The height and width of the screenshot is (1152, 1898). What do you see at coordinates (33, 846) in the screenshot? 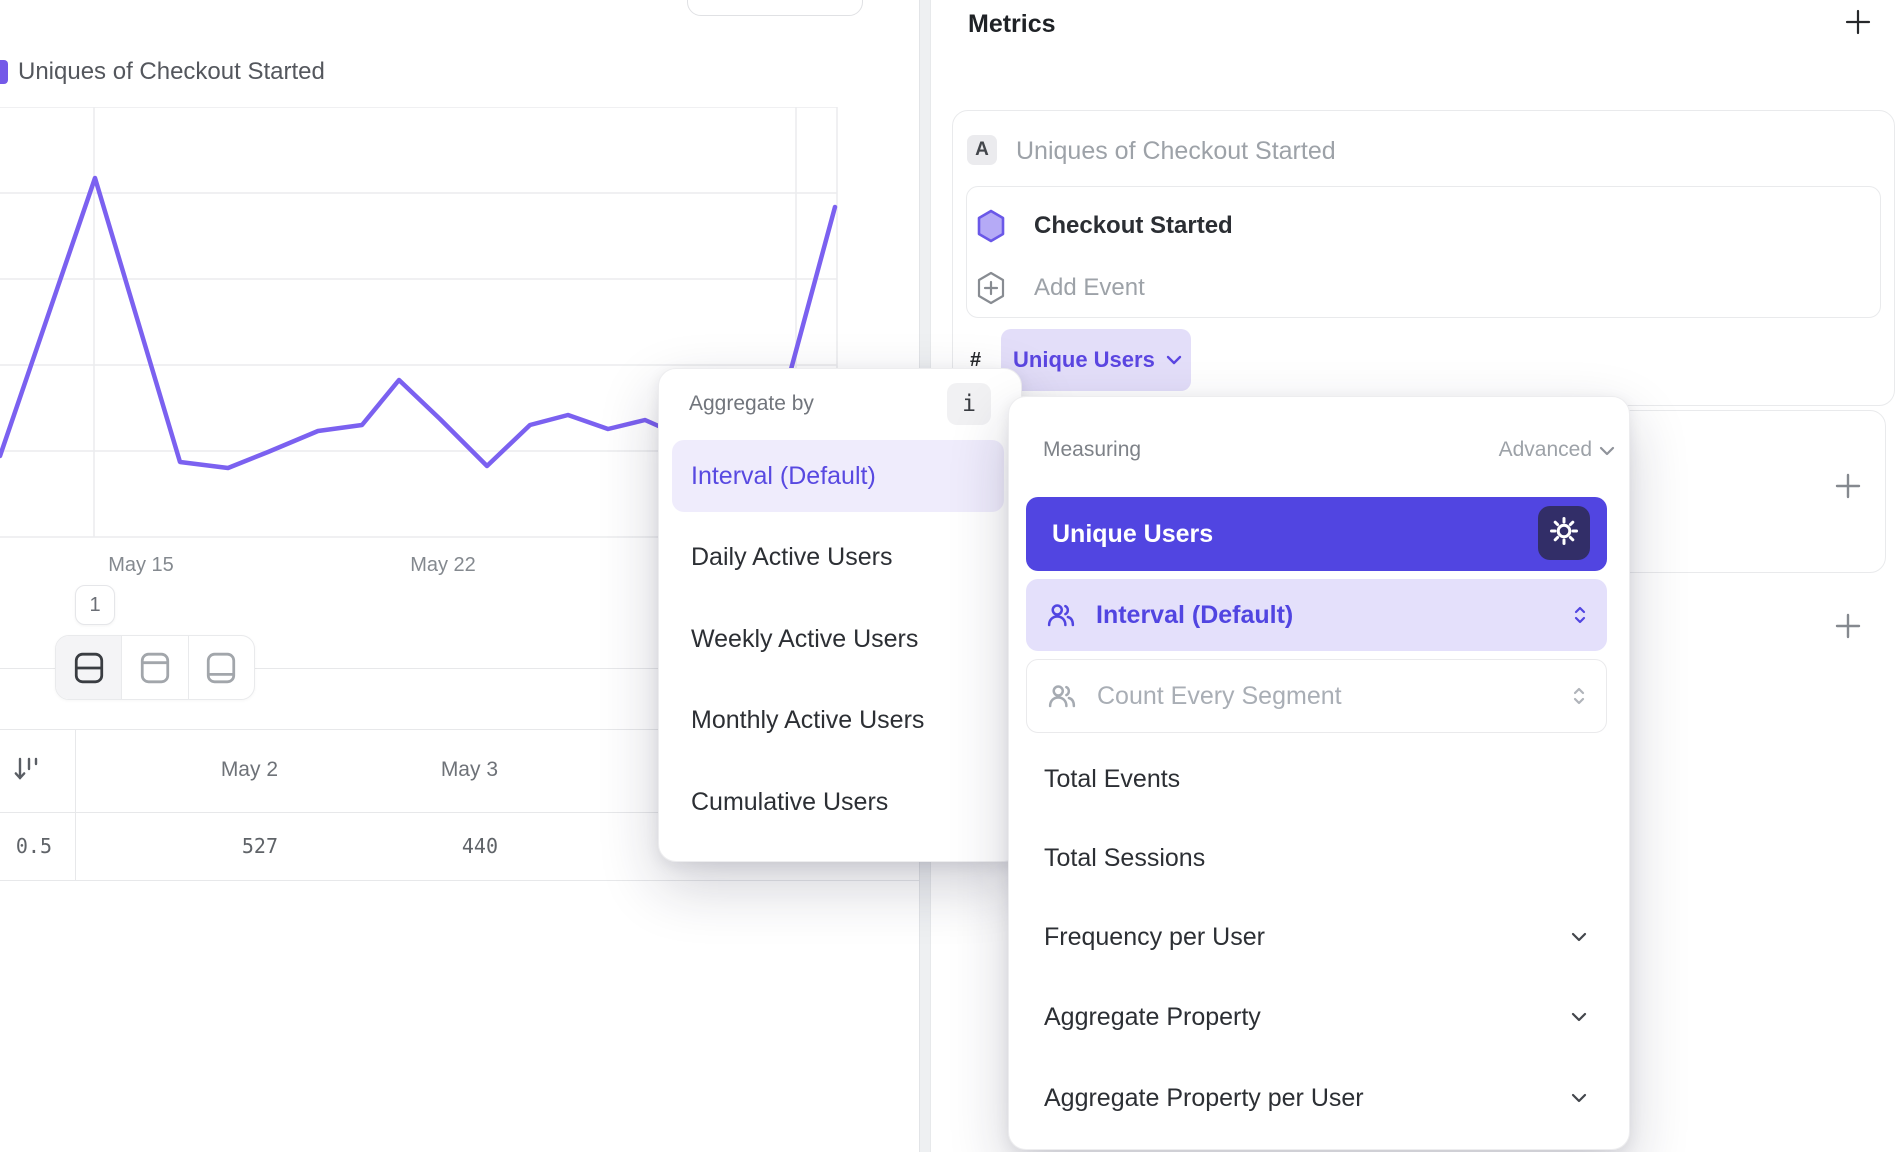
I see `table-row-label: 0.5` at bounding box center [33, 846].